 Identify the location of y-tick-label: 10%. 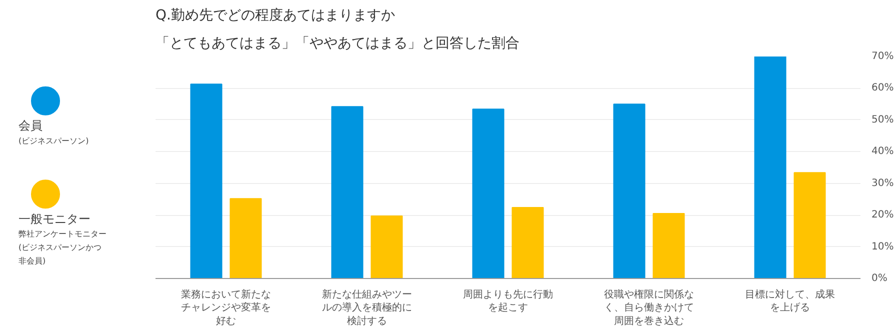
(883, 246).